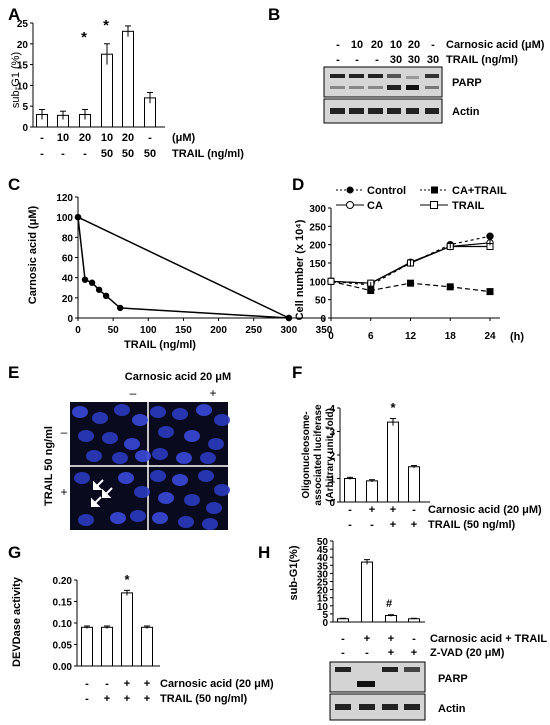 This screenshot has width=550, height=725. Describe the element at coordinates (414, 525) in the screenshot. I see `panel-f-r2-4: +` at that location.